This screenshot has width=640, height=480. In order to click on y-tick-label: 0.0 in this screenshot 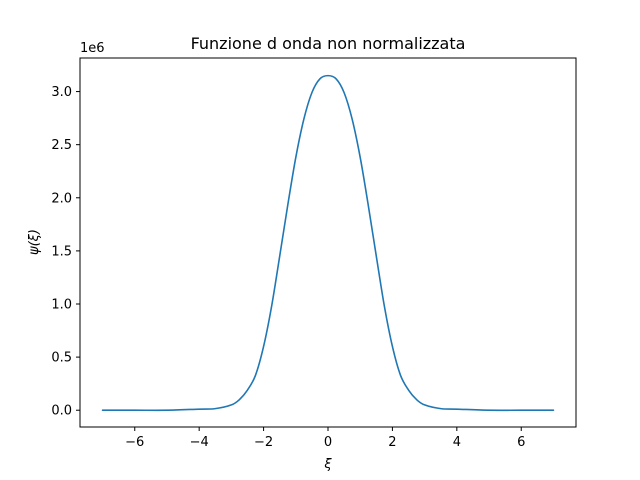, I will do `click(61, 411)`.